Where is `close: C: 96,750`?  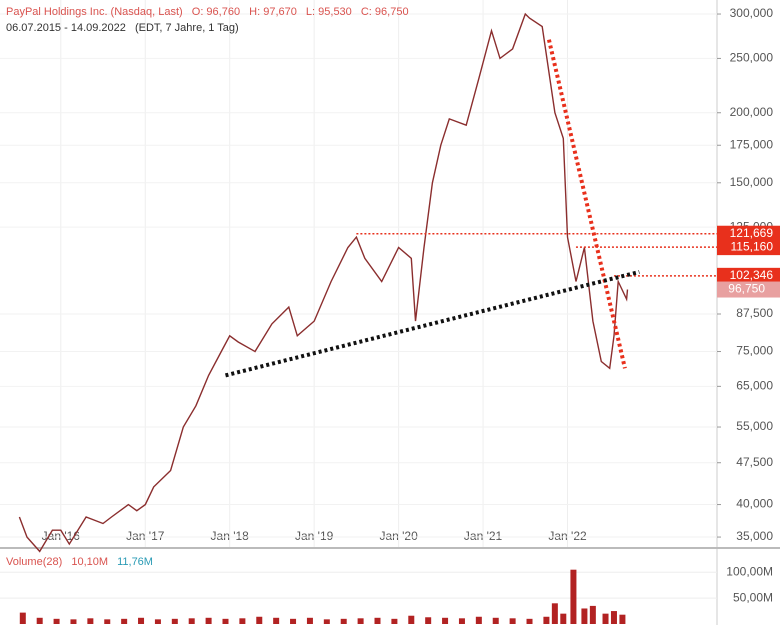
close: C: 96,750 is located at coordinates (384, 12).